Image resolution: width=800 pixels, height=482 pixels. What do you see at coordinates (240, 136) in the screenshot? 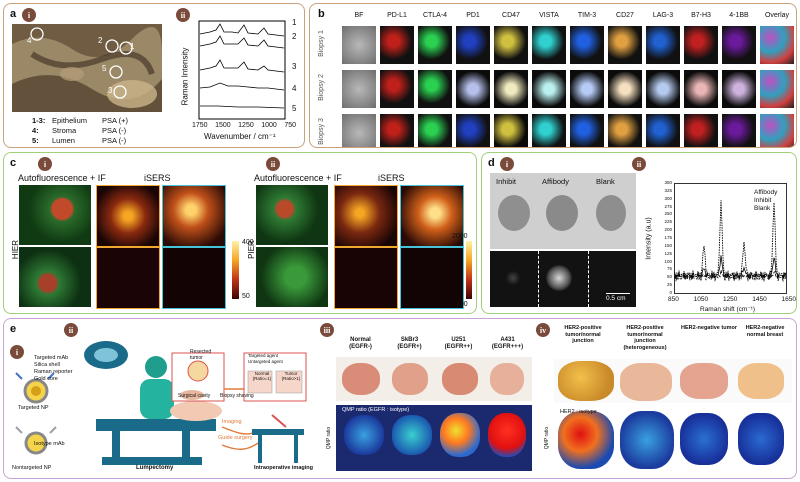
I see `raman-xlabel: Wavenumber / cm⁻¹` at bounding box center [240, 136].